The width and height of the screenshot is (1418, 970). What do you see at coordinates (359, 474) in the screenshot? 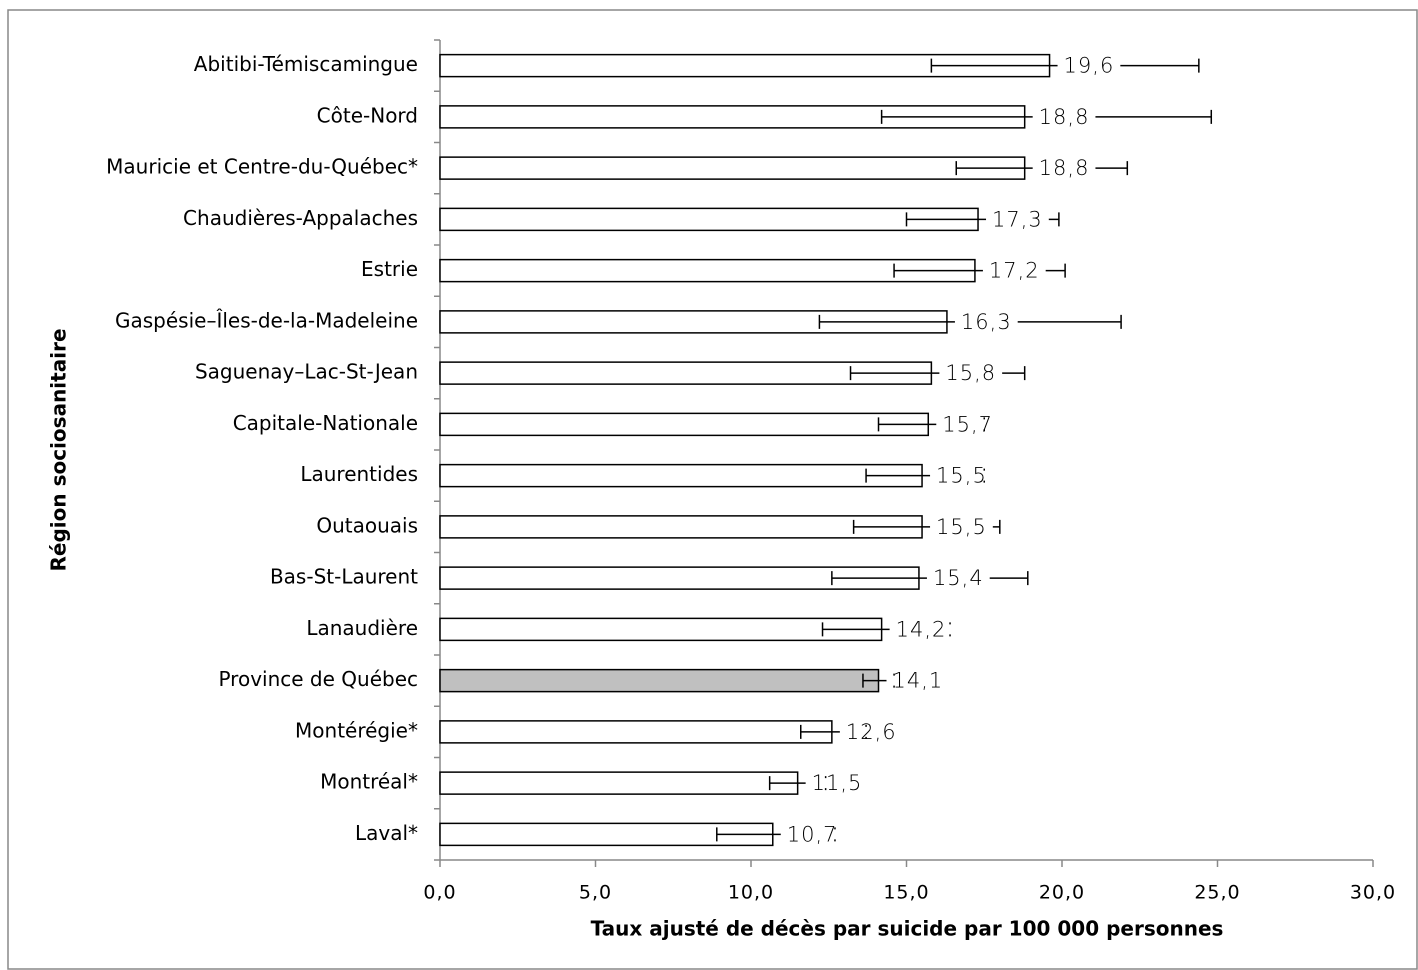
I see `y-tick-label: Laurentides` at bounding box center [359, 474].